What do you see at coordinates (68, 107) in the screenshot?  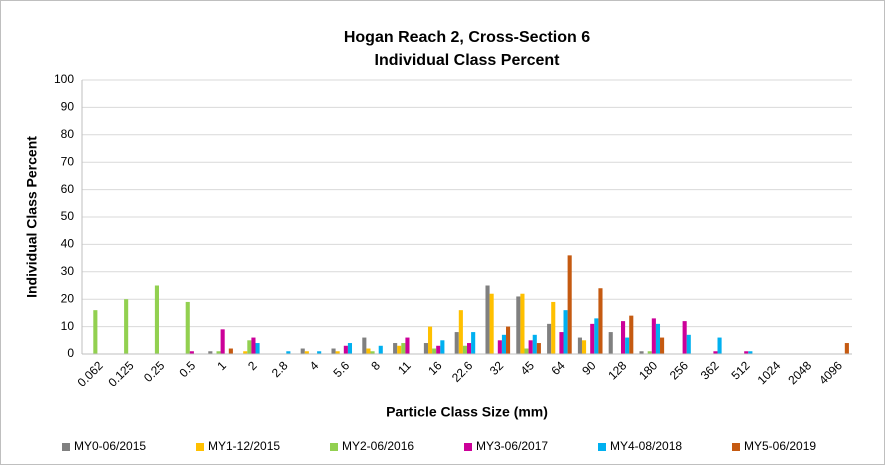 I see `y-tick-label: 90` at bounding box center [68, 107].